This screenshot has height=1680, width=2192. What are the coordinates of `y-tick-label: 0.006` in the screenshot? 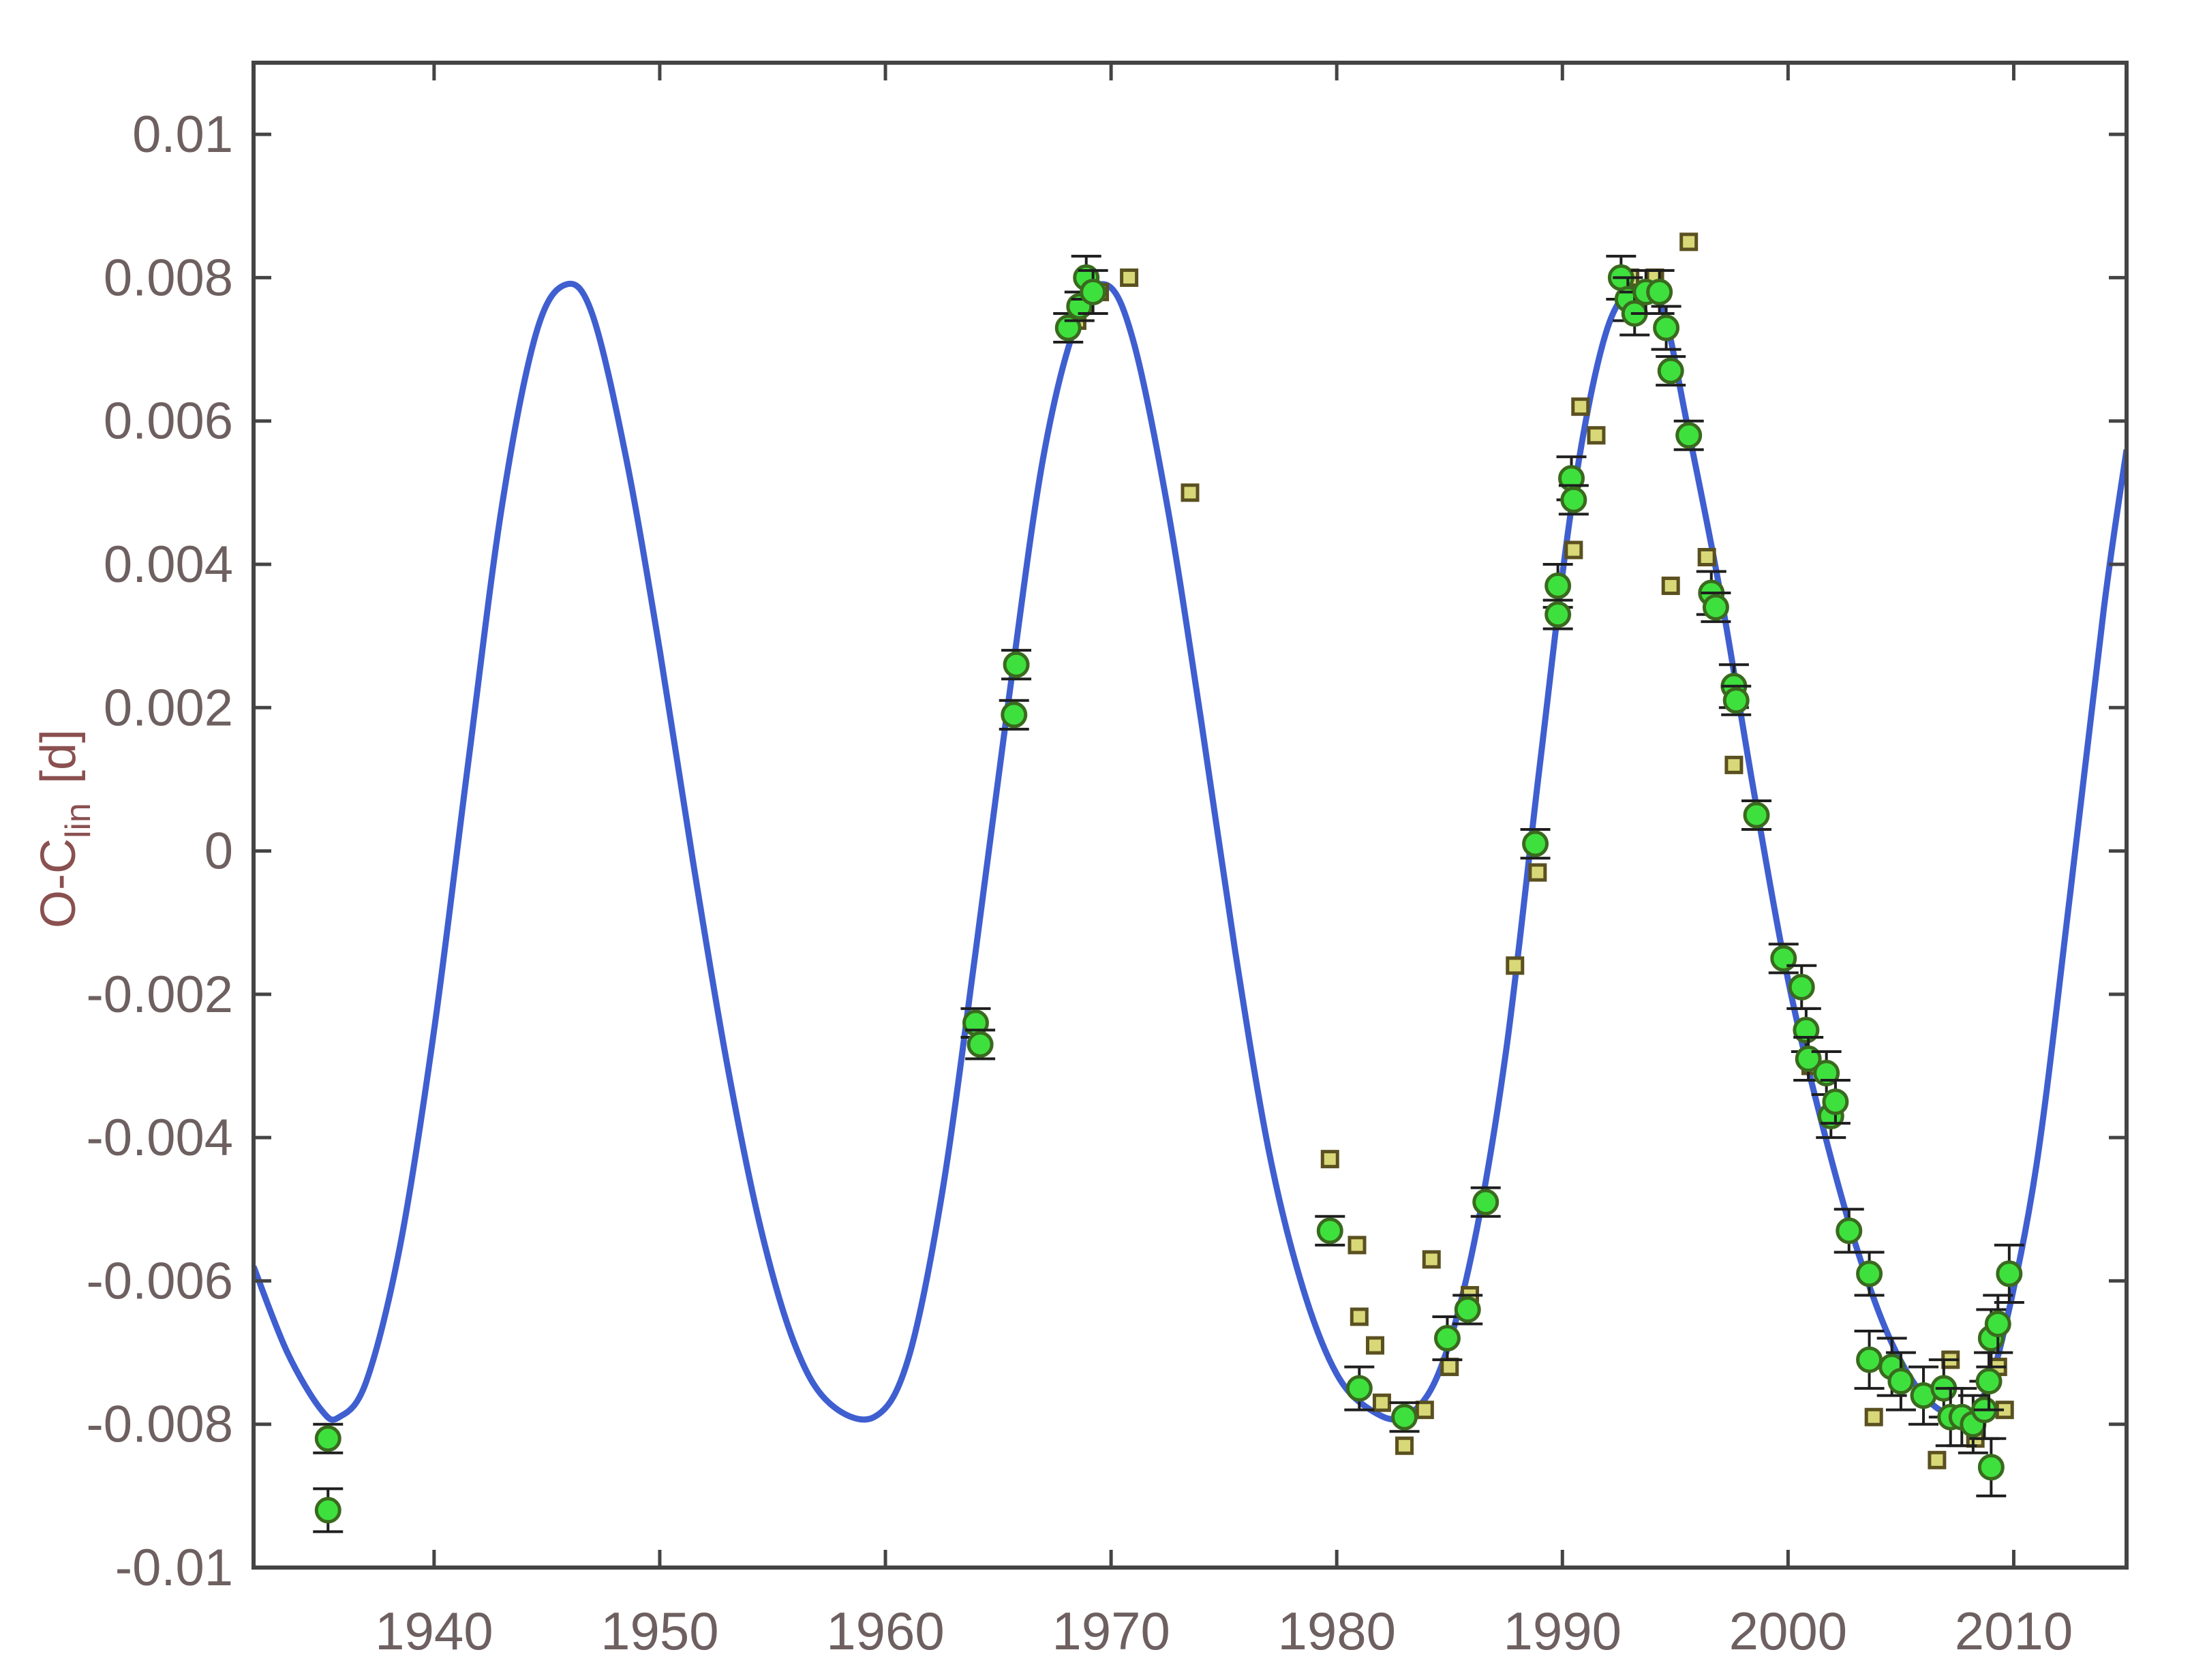 It's located at (169, 421).